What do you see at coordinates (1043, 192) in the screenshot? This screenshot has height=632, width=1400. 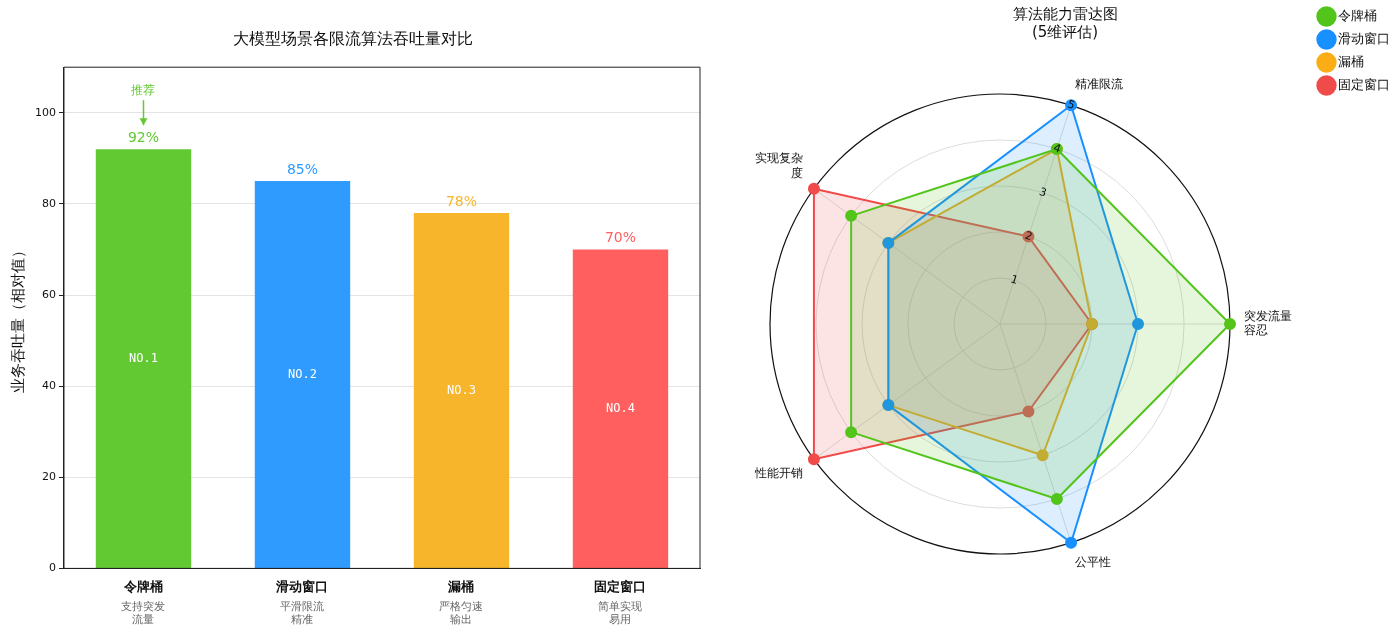 I see `y-tick-label: 3` at bounding box center [1043, 192].